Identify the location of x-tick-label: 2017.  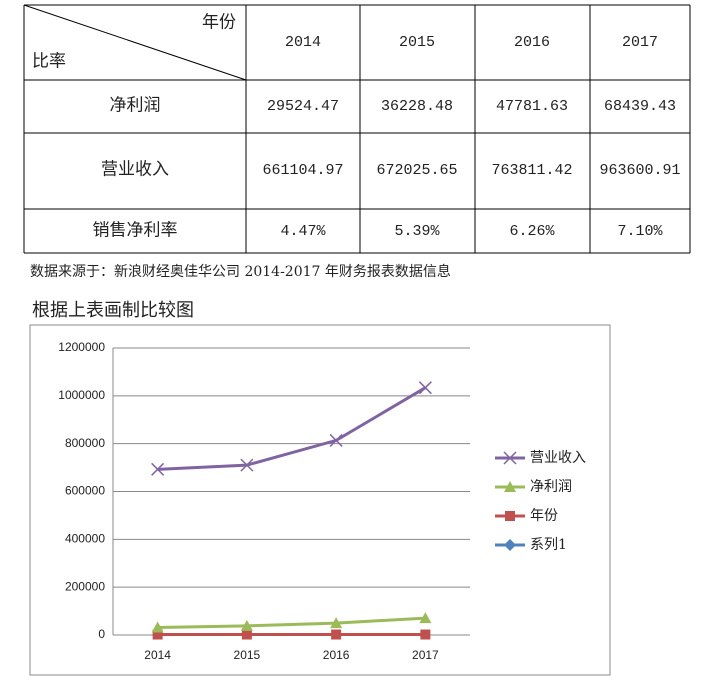
(425, 655).